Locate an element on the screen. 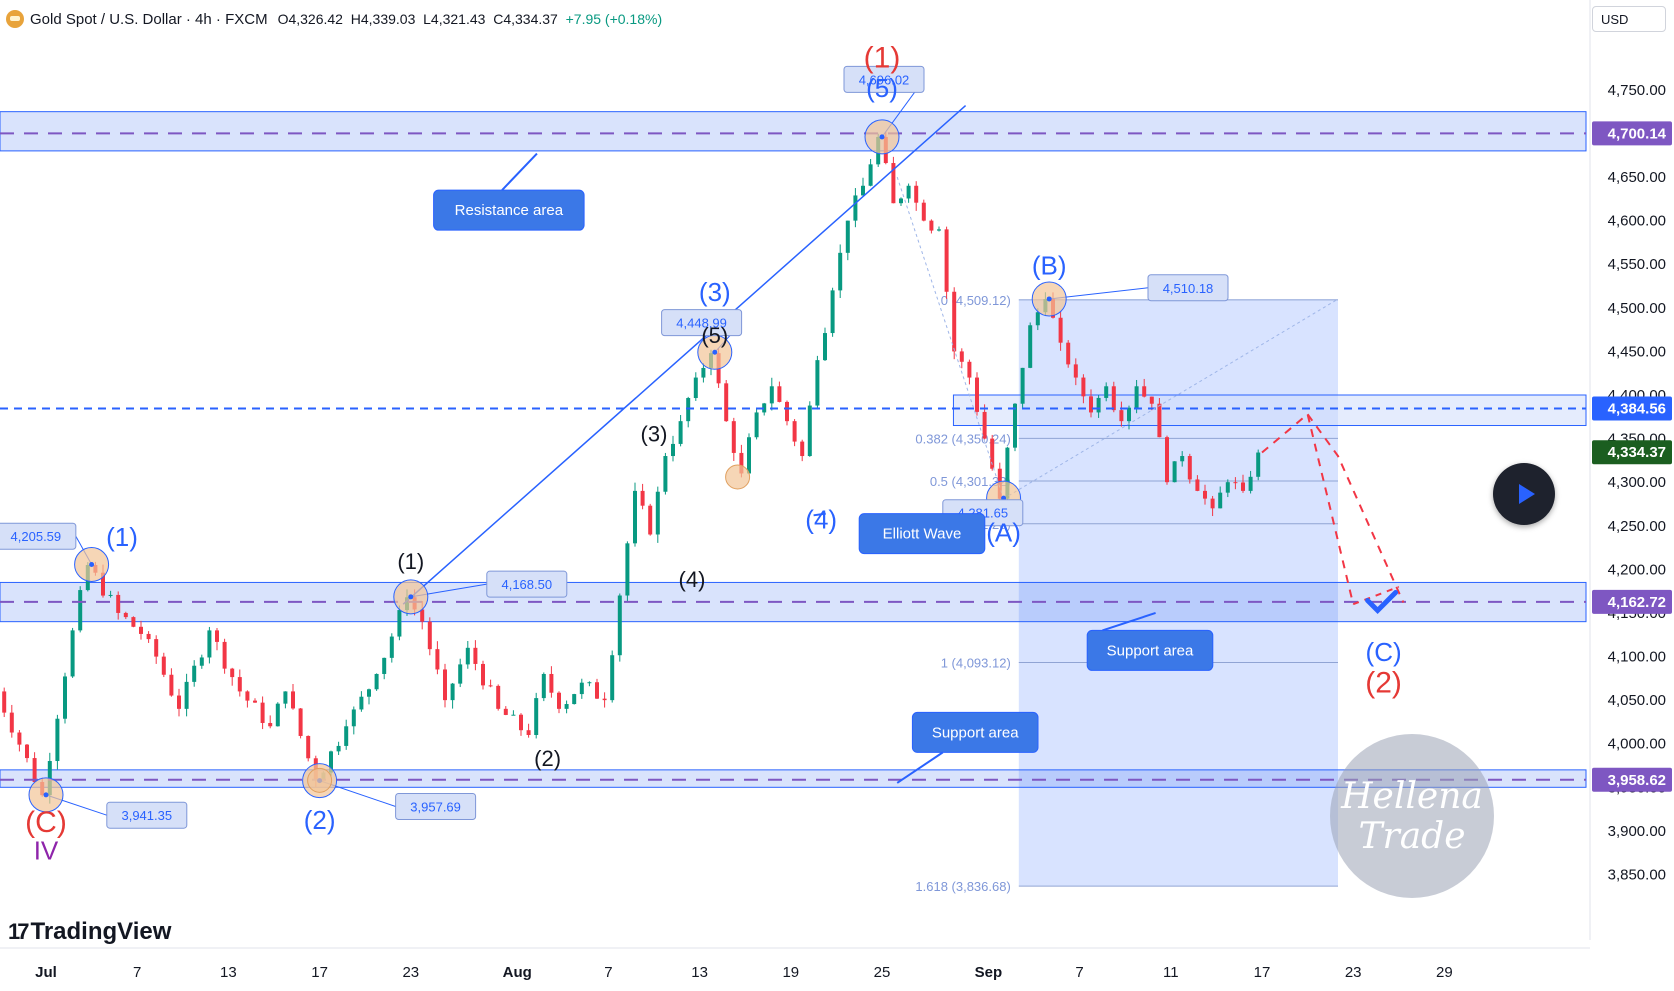  price-tick-label: 3,850.00 is located at coordinates (1637, 874).